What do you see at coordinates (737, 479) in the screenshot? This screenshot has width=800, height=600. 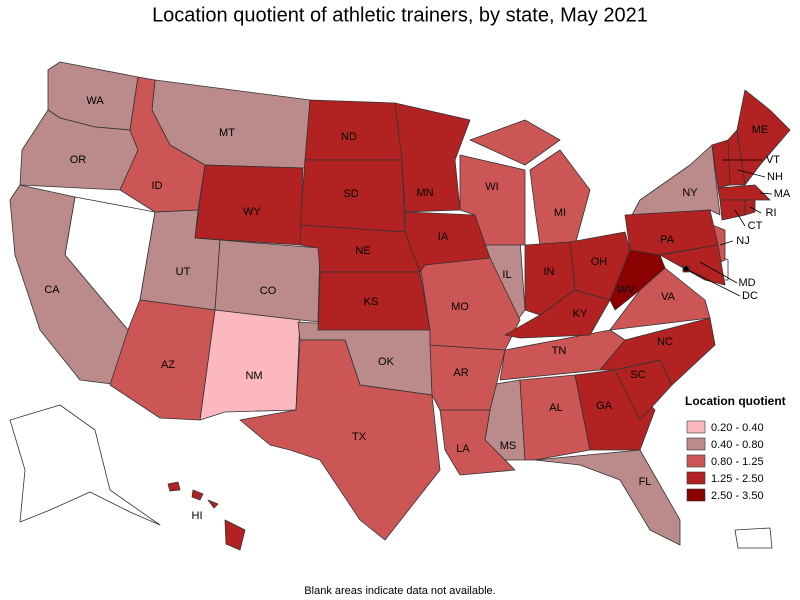 I see `legend-label: 1.25 - 2.50` at bounding box center [737, 479].